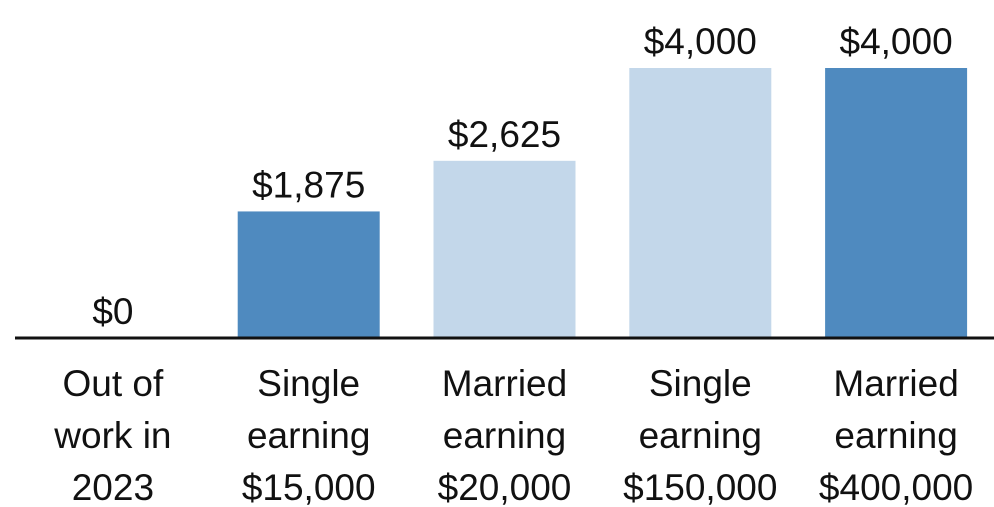  What do you see at coordinates (113, 383) in the screenshot?
I see `x-tick-label: Out of` at bounding box center [113, 383].